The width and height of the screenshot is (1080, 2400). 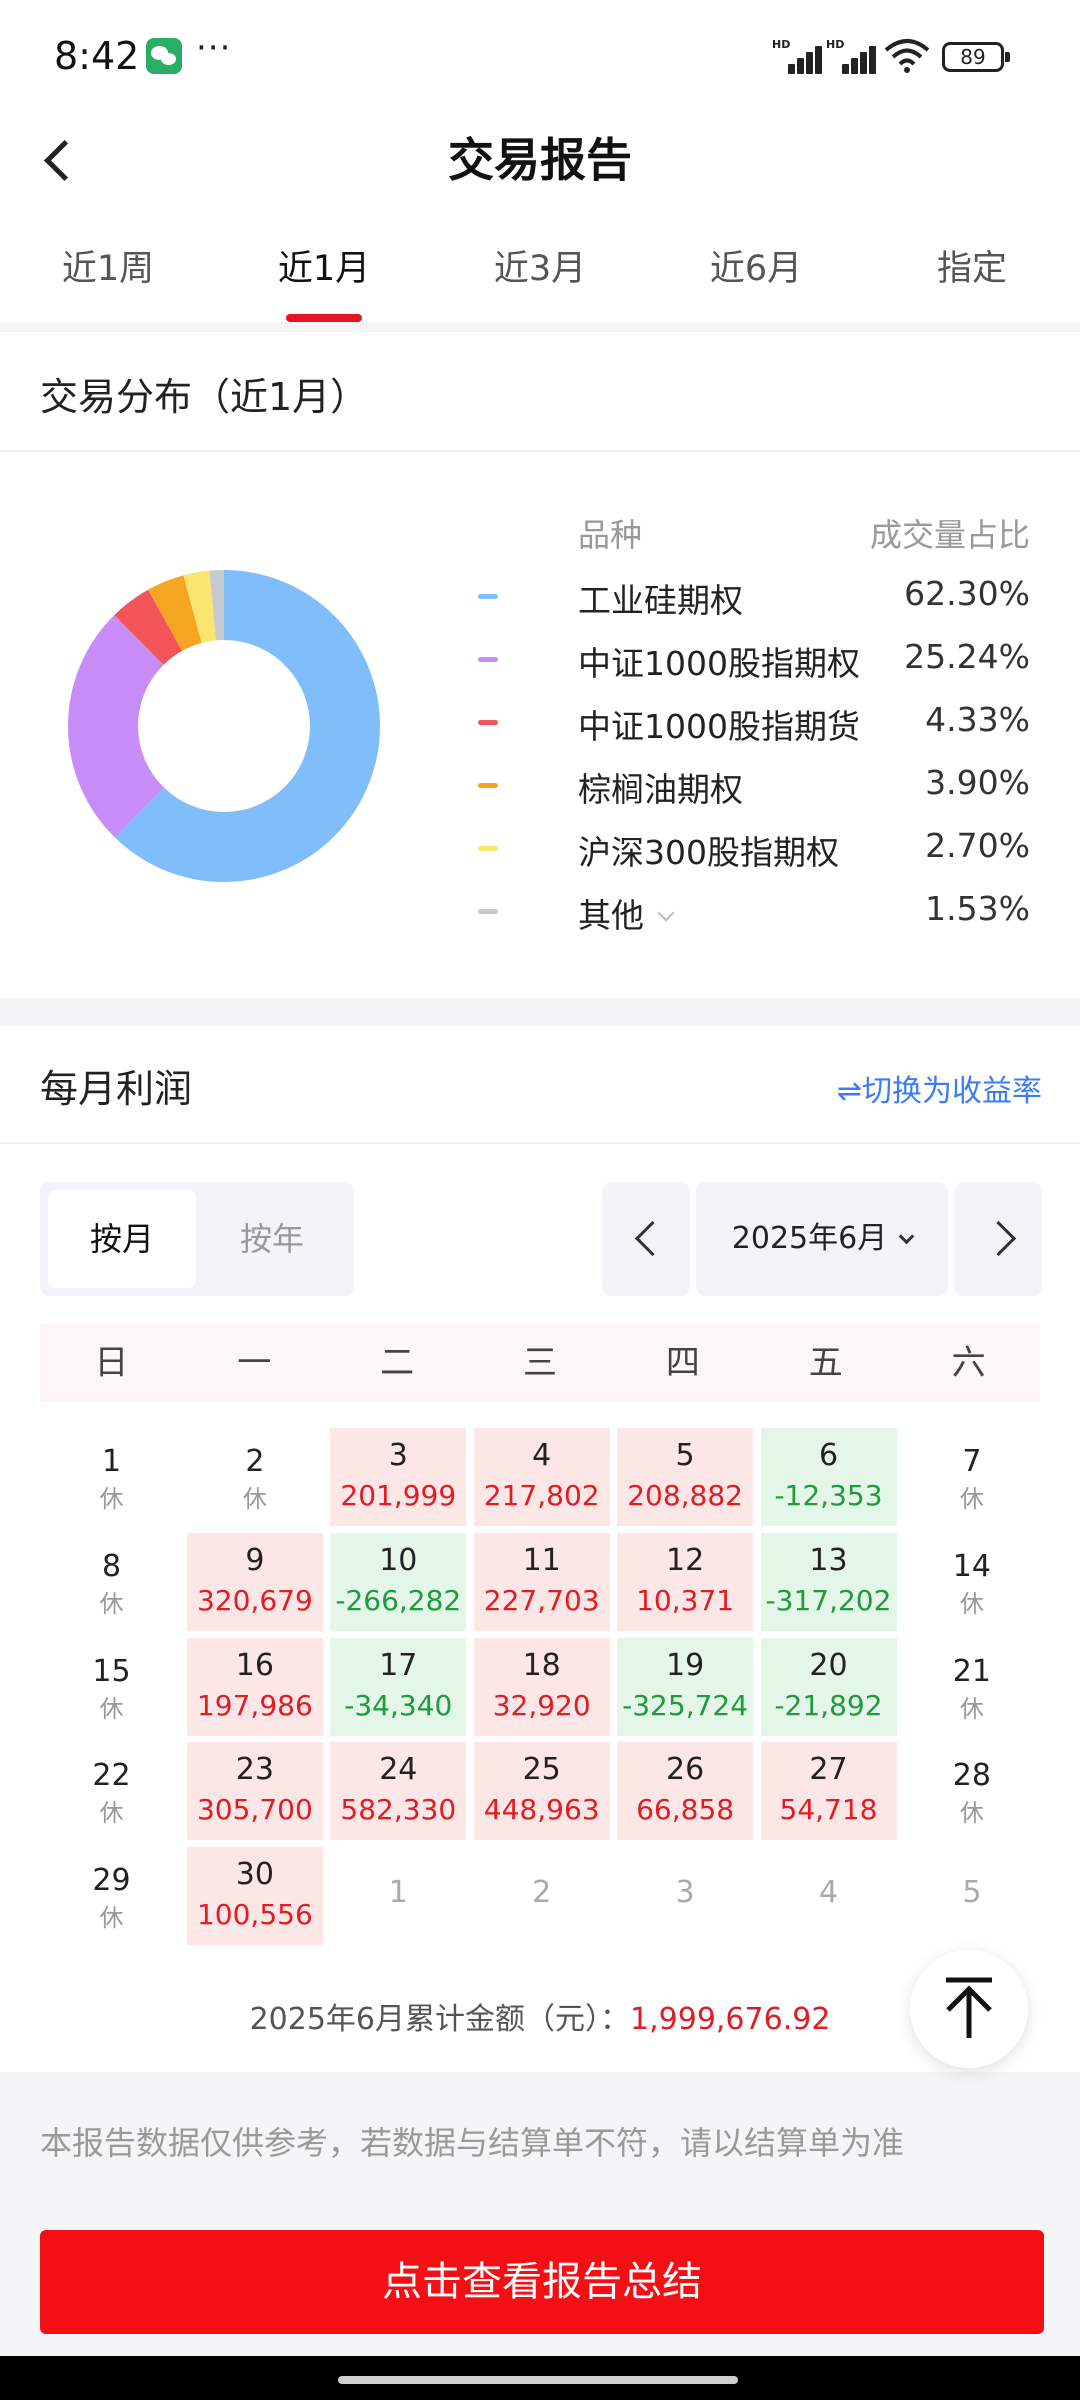 What do you see at coordinates (719, 663) in the screenshot?
I see `legend-name-text: 中证1000股指期权` at bounding box center [719, 663].